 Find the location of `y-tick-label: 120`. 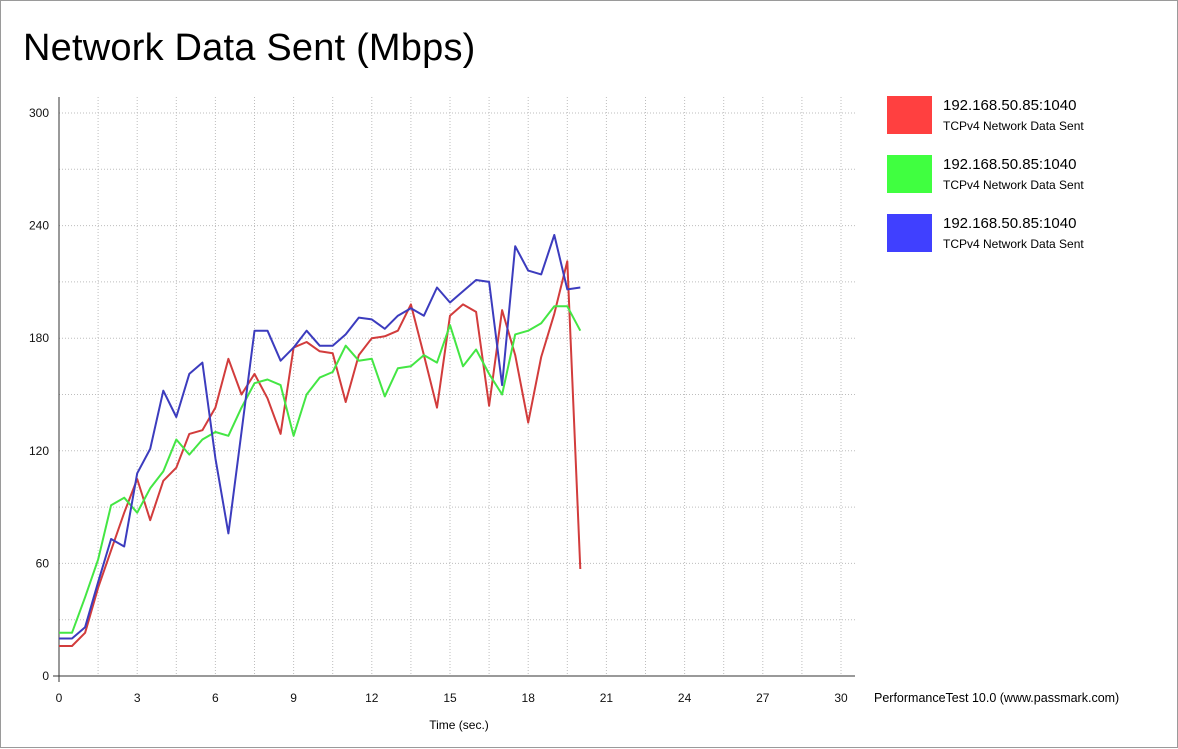

y-tick-label: 120 is located at coordinates (39, 451).